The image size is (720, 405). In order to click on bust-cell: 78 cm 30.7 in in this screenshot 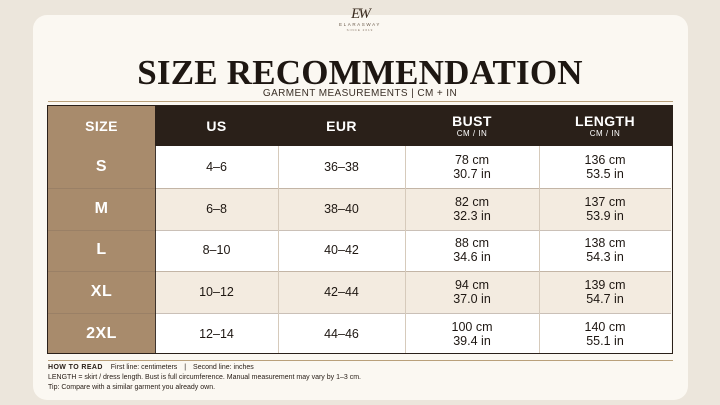, I will do `click(472, 167)`.